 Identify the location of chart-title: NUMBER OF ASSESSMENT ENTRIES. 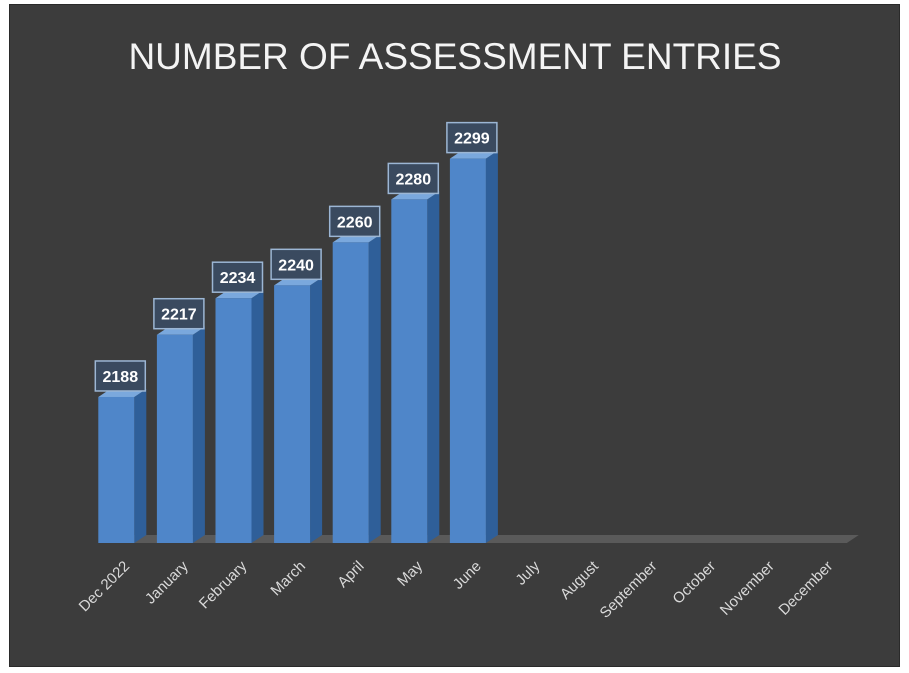
(454, 56).